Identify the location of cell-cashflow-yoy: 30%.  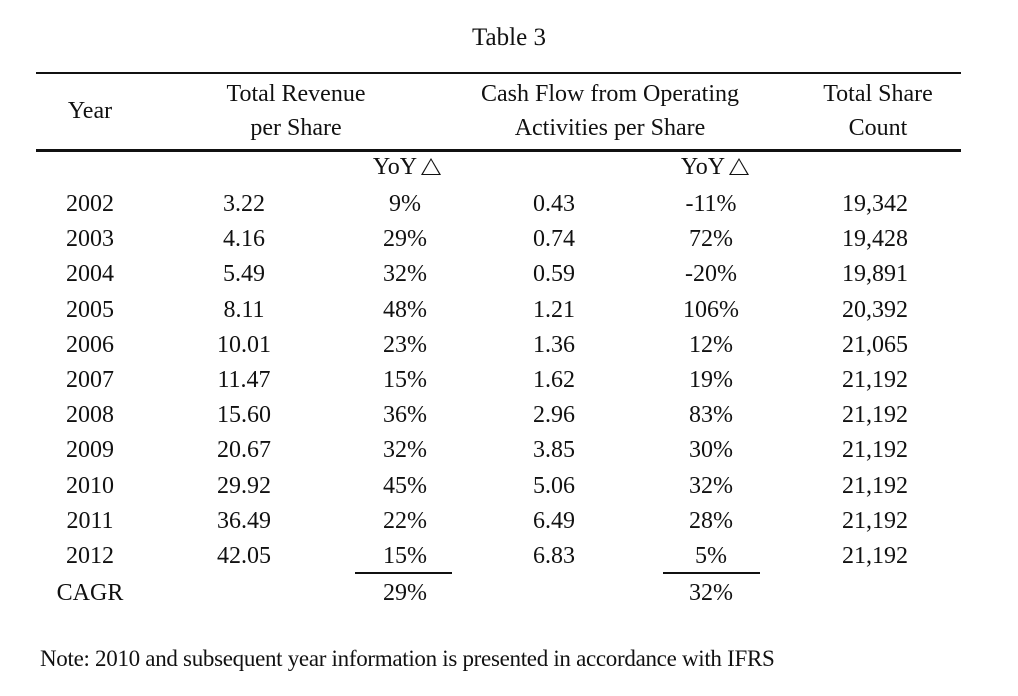
(711, 450).